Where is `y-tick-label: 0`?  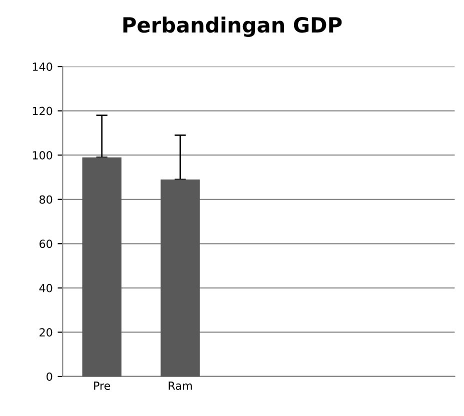
y-tick-label: 0 is located at coordinates (49, 376).